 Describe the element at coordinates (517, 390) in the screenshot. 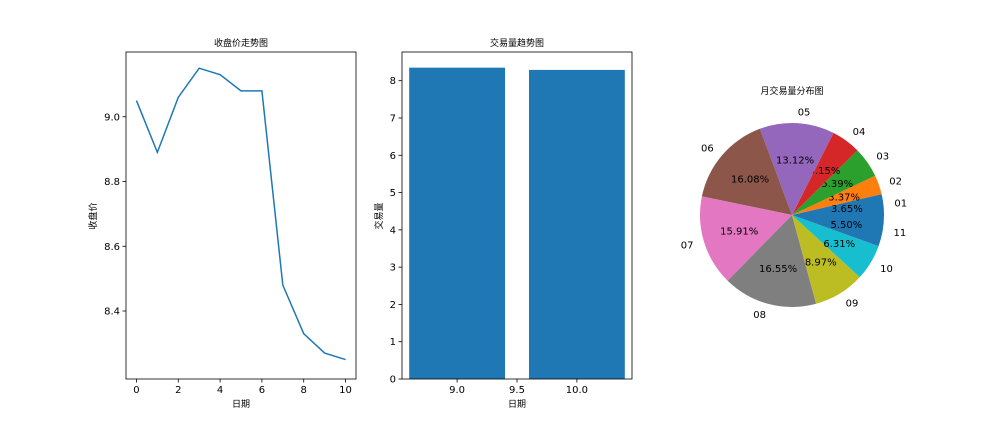

I see `x-tick-label: 9.5` at that location.